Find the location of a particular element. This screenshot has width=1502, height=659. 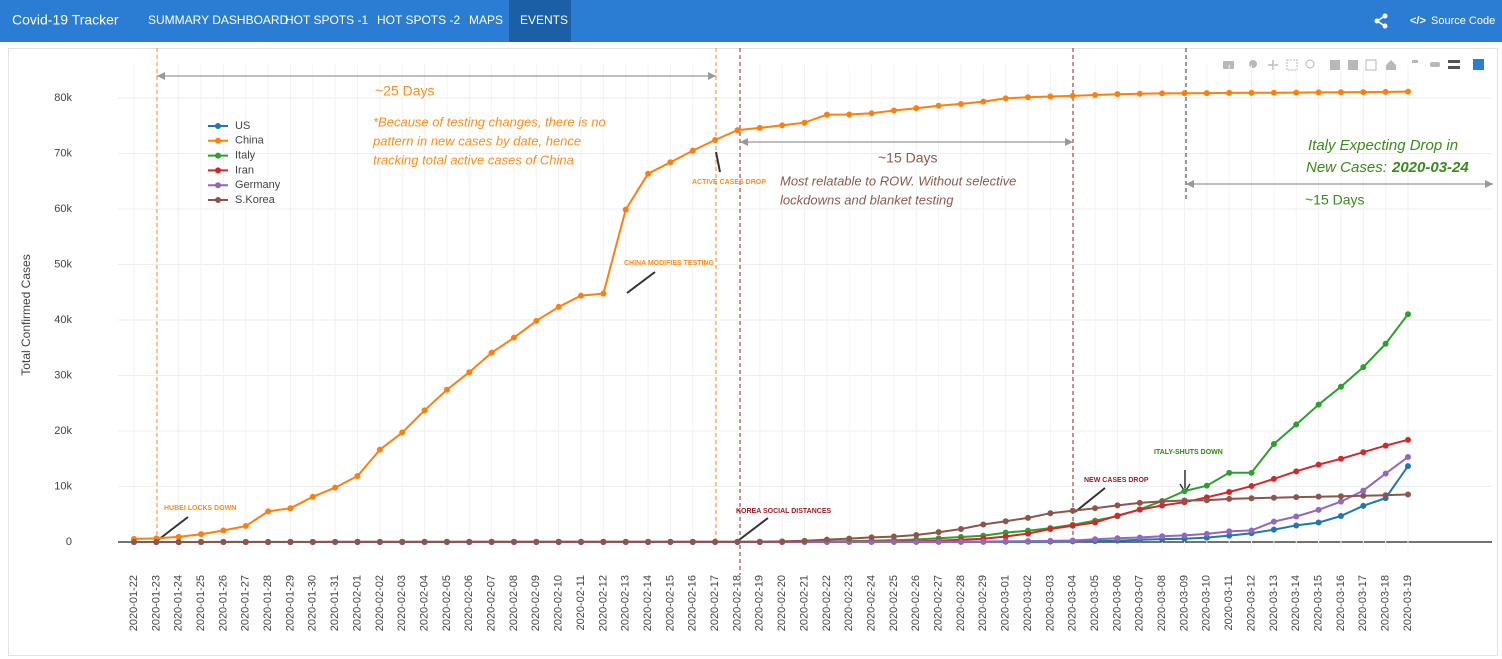

annotation: HUBEI LOCKS DOWN is located at coordinates (200, 508).